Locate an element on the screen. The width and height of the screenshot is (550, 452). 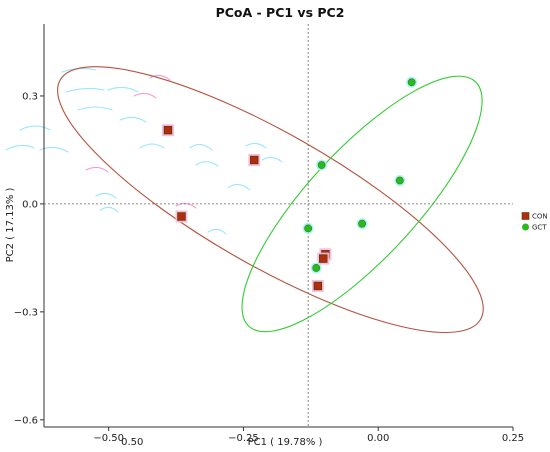
chart-title: PCoA - PC1 vs PC2 is located at coordinates (280, 12).